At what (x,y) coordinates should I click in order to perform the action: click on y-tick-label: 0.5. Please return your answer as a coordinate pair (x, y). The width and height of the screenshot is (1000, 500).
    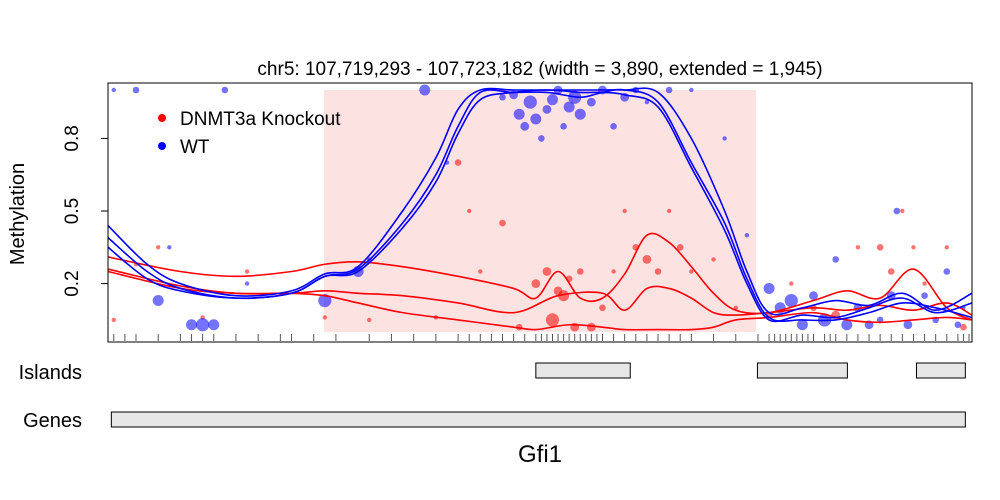
    Looking at the image, I should click on (72, 211).